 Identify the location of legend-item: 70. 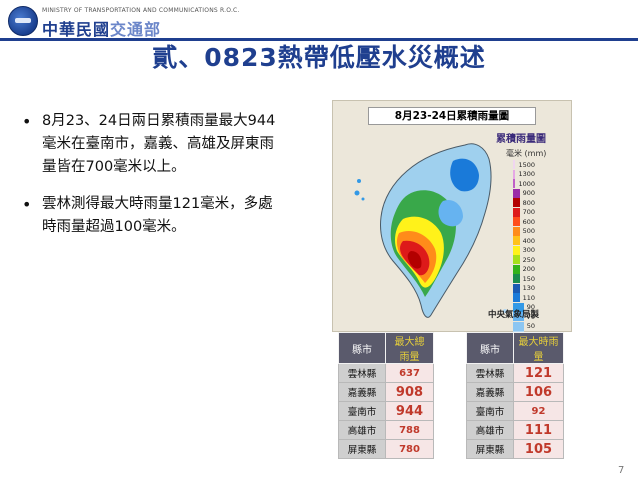
(524, 317).